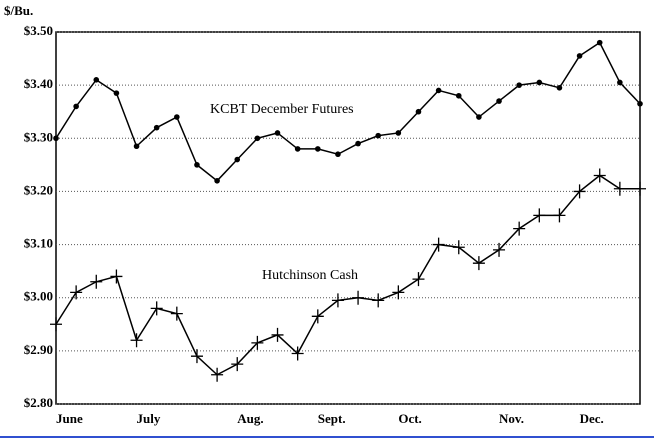  I want to click on x-tick-label: July, so click(149, 418).